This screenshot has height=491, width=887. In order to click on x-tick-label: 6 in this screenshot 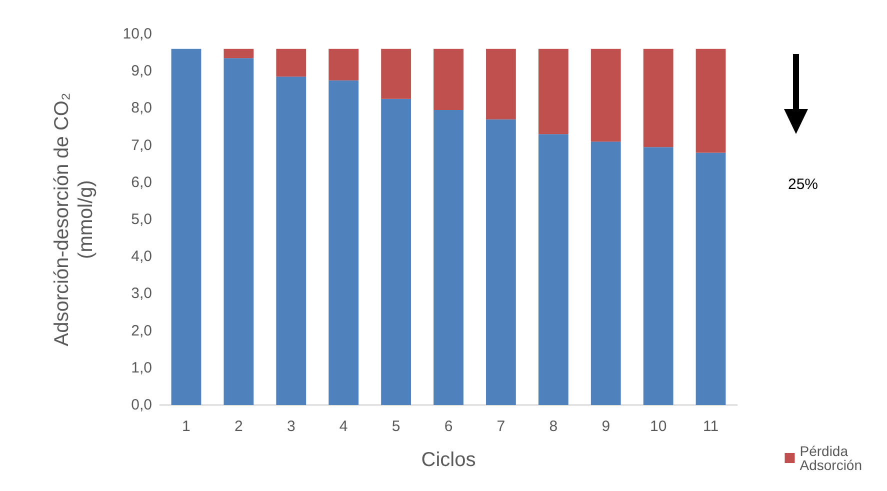, I will do `click(448, 426)`.